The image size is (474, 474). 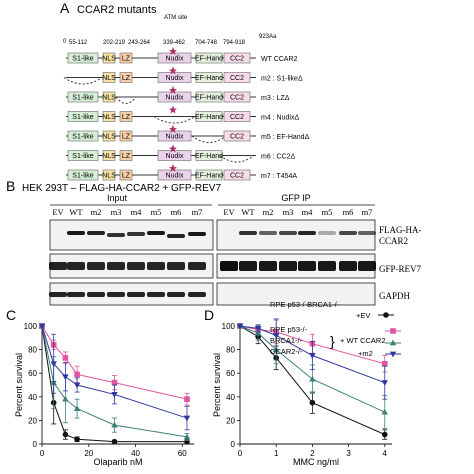 I want to click on blot-label-gapdh: GAPDH, so click(x=395, y=296).